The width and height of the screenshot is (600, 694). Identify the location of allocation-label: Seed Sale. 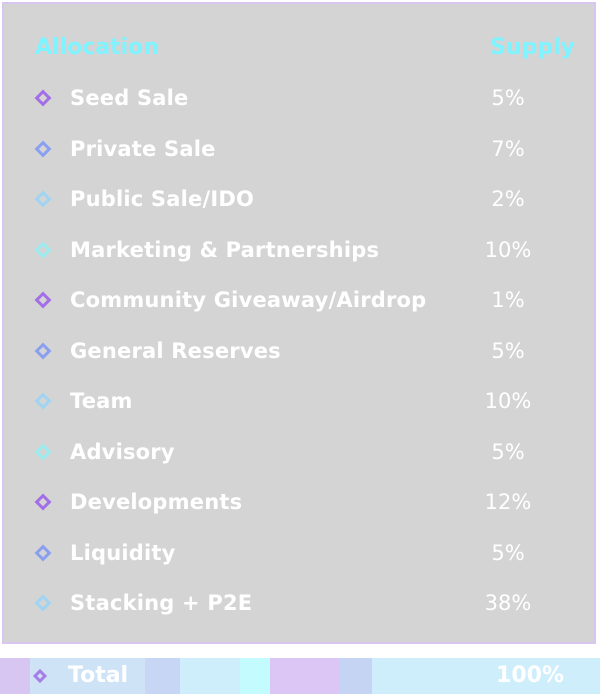
(129, 98).